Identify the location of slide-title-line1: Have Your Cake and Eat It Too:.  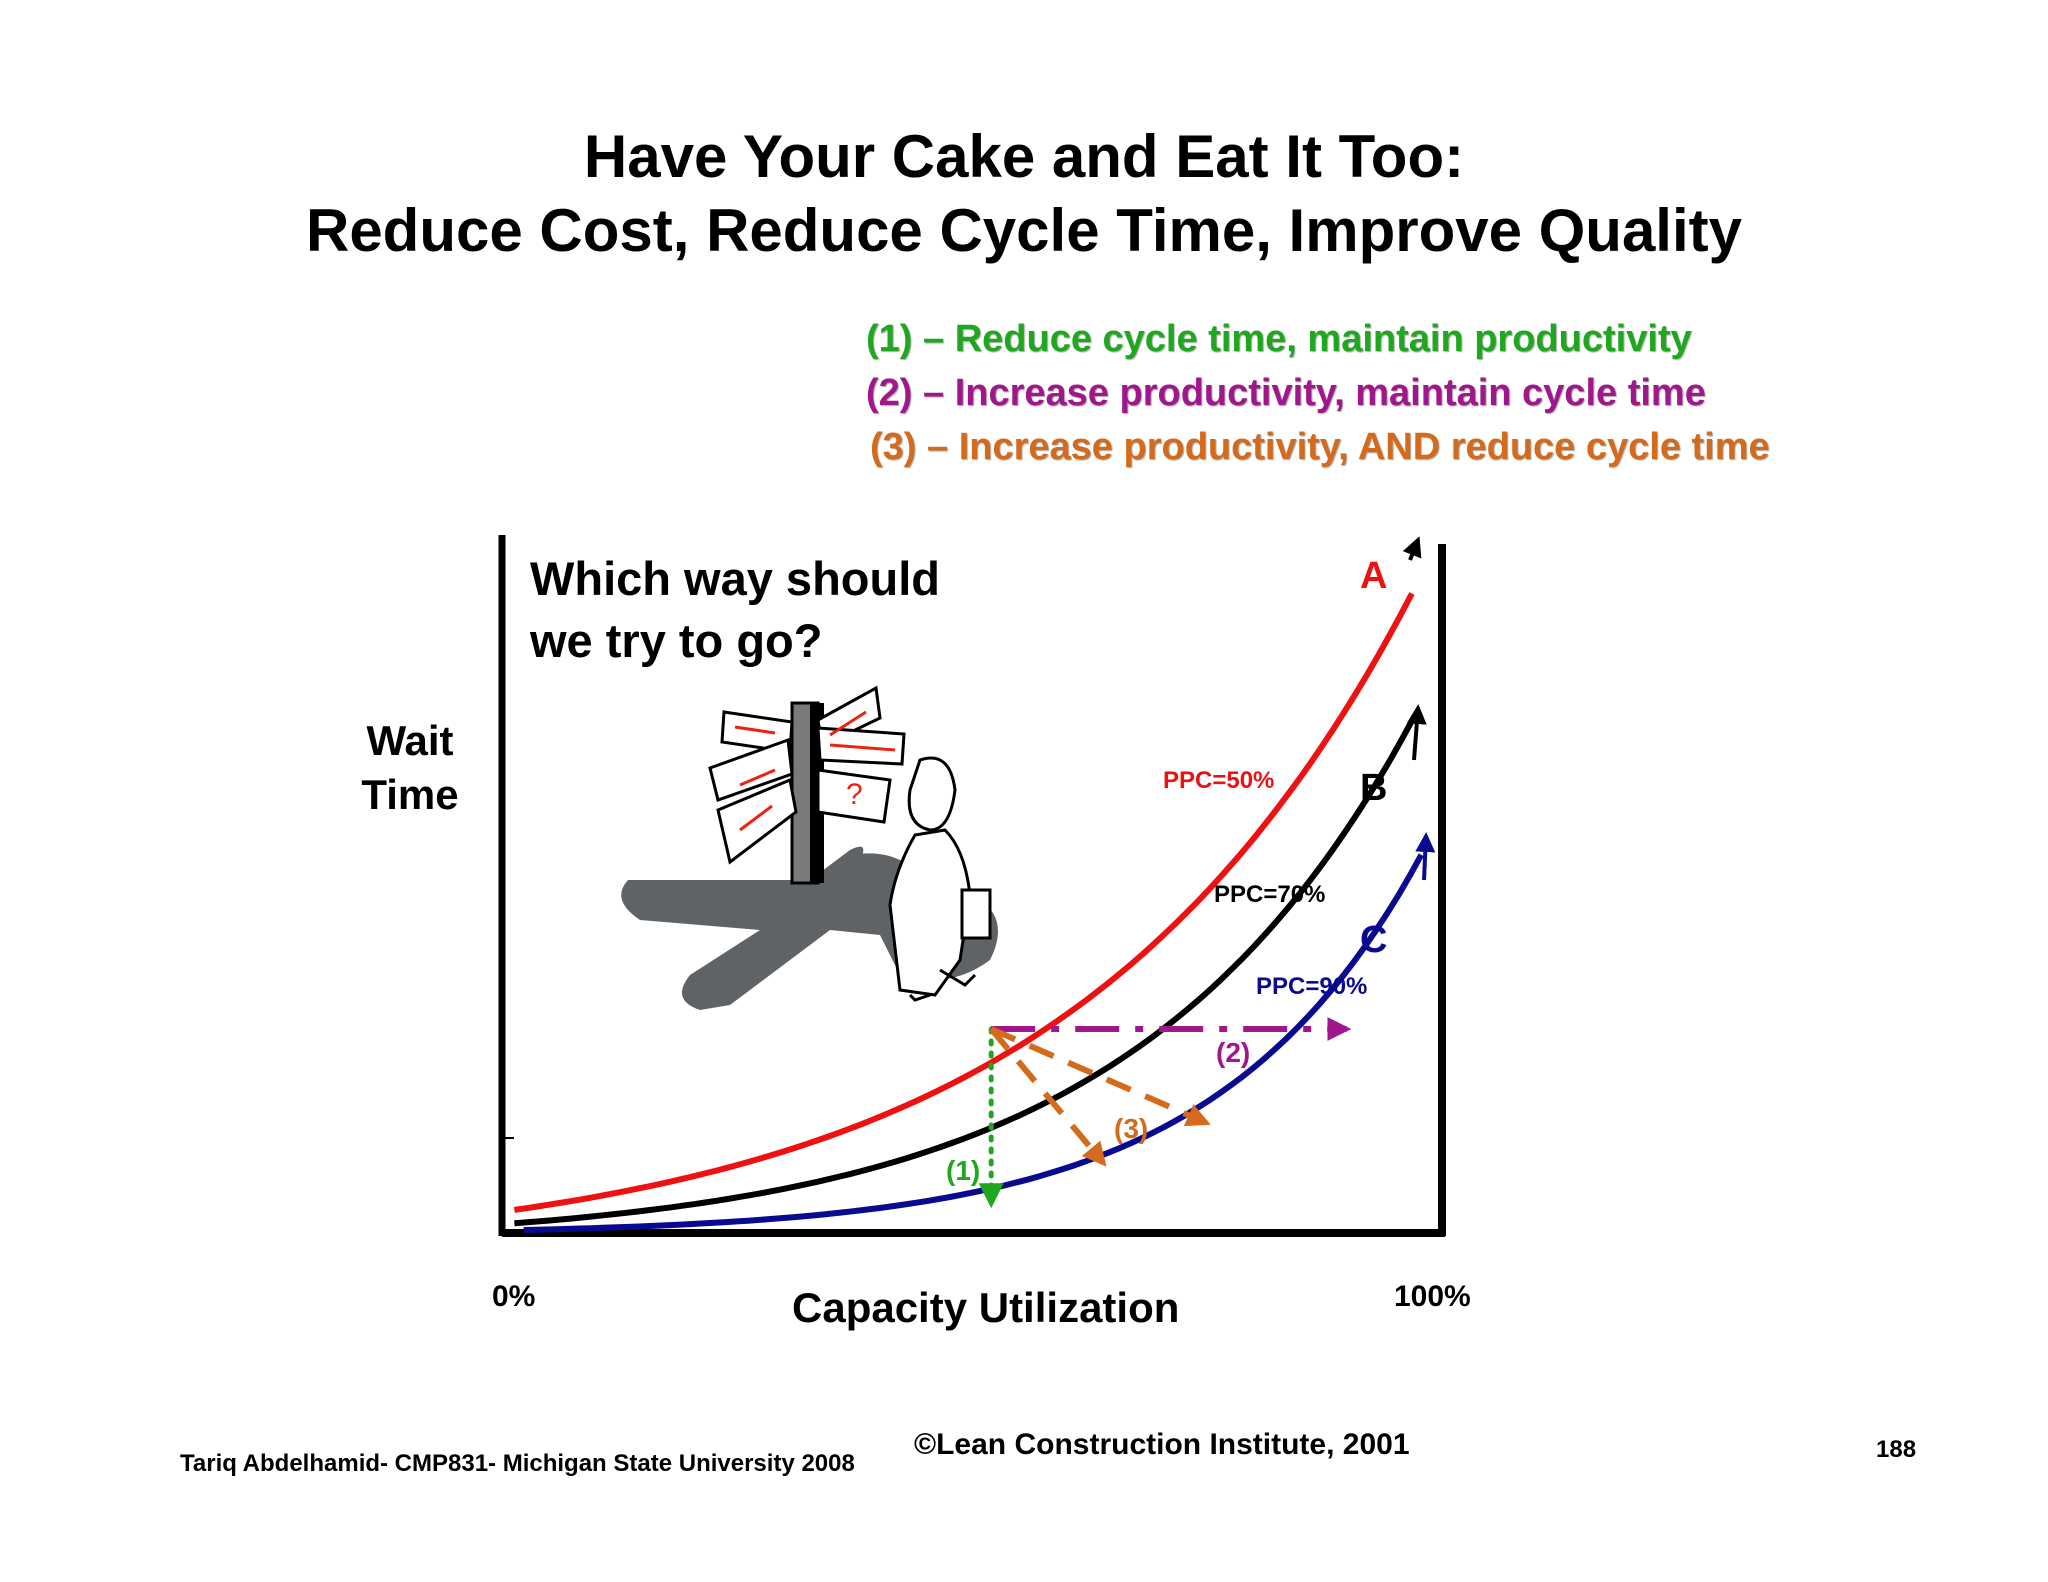
(1024, 156).